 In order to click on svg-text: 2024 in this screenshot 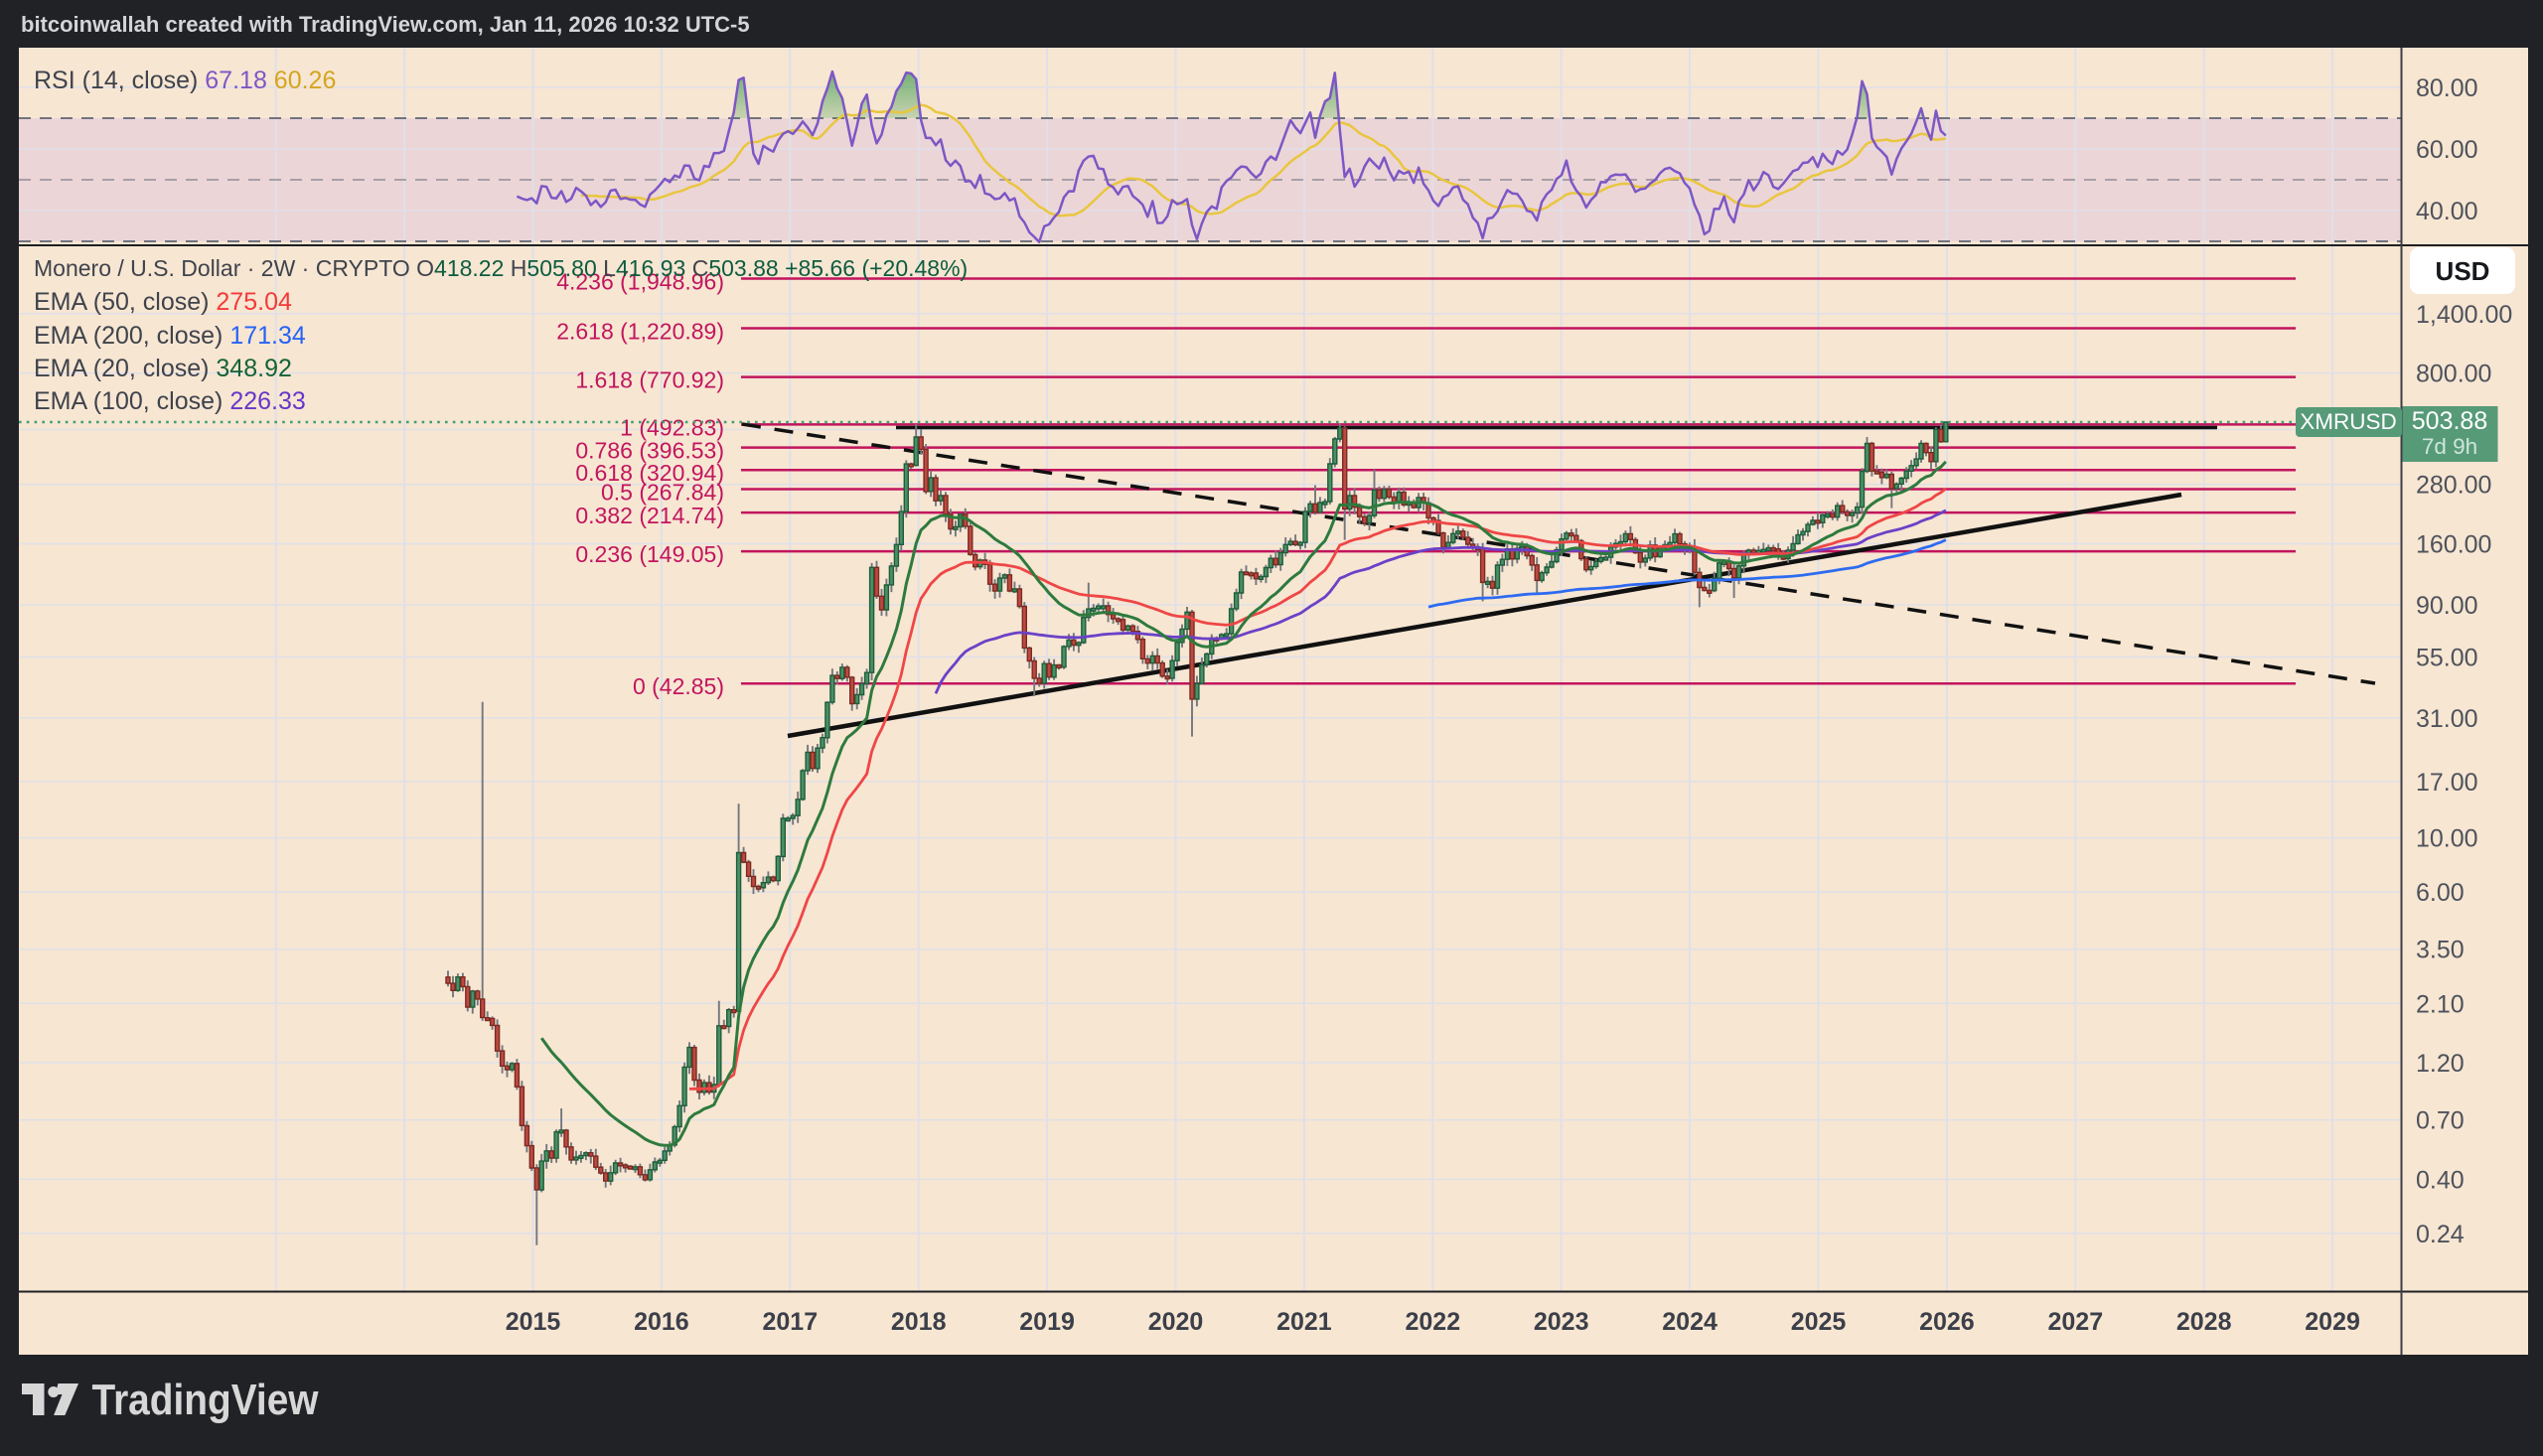, I will do `click(1690, 1322)`.